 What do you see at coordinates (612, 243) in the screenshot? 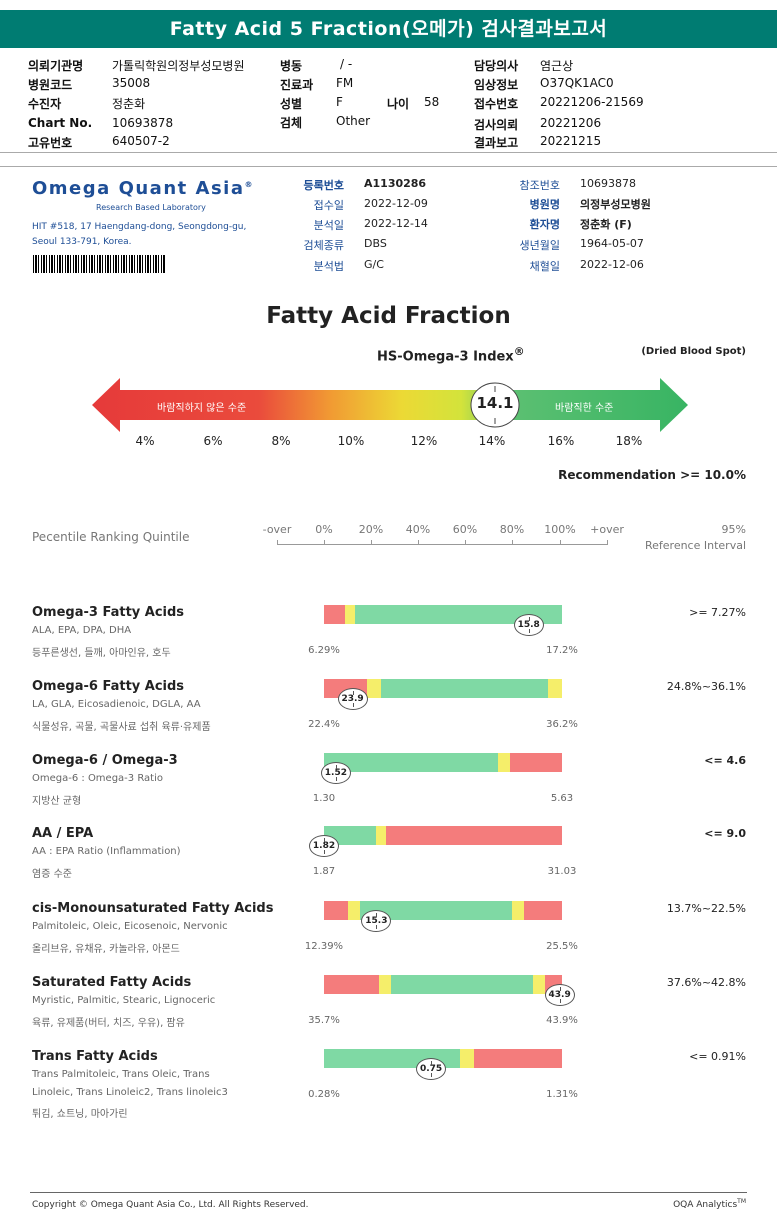
I see `dob-value: 1964-05-07` at bounding box center [612, 243].